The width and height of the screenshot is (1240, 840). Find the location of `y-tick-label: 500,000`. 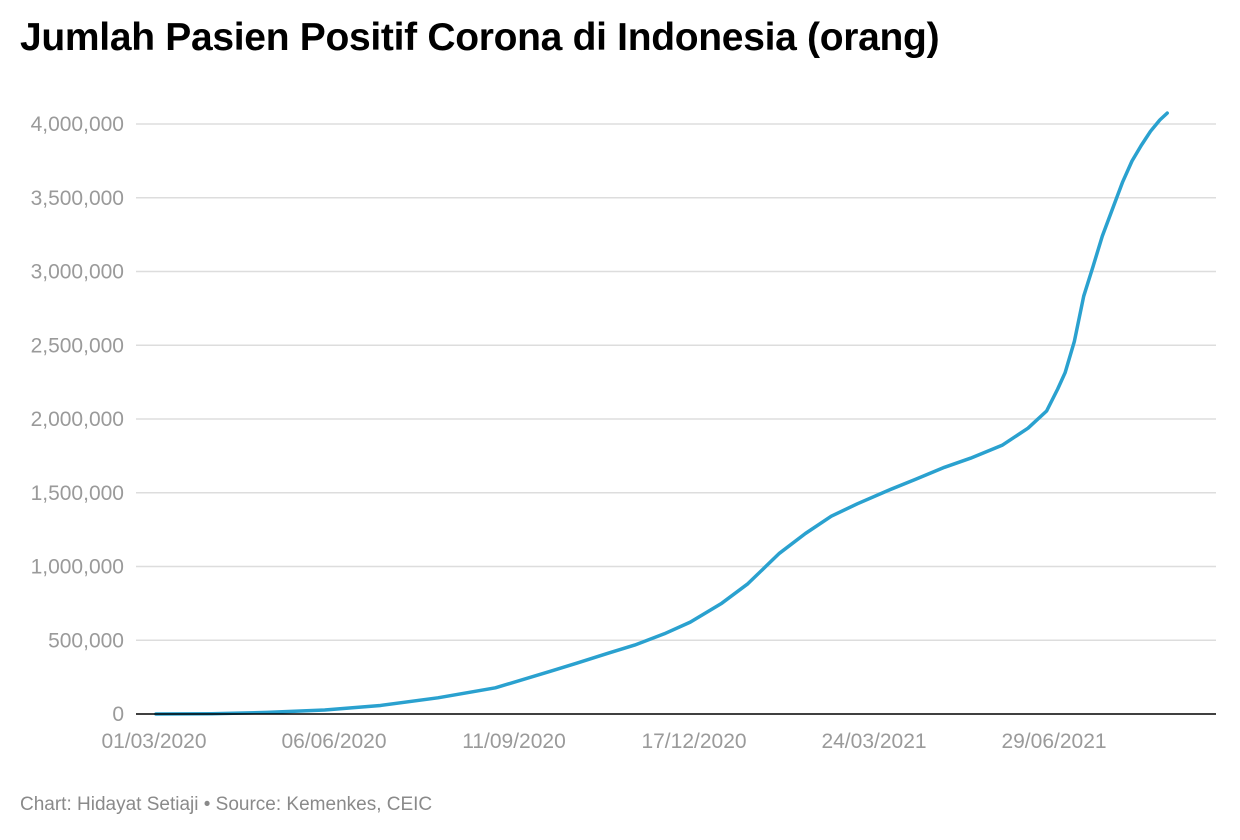

y-tick-label: 500,000 is located at coordinates (86, 640).